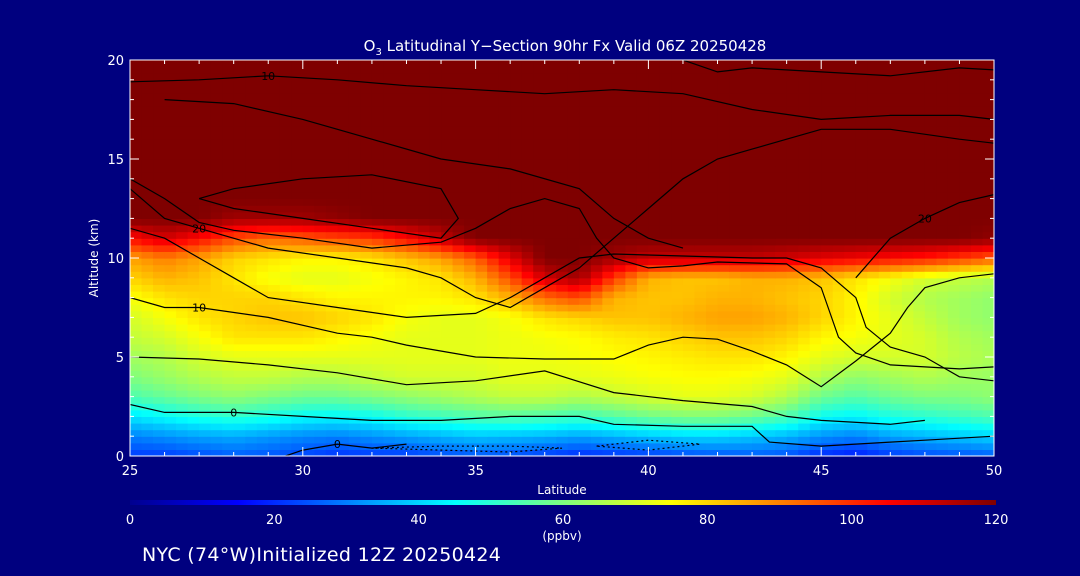  What do you see at coordinates (994, 471) in the screenshot?
I see `x-tick-label: 50` at bounding box center [994, 471].